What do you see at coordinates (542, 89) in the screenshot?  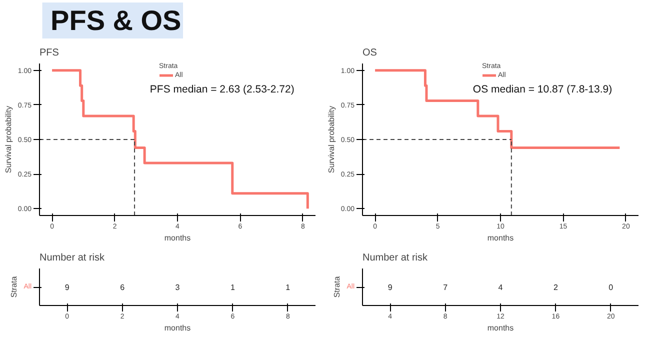 I see `annotation: OS median = 10.87 (7.8-13.9)` at bounding box center [542, 89].